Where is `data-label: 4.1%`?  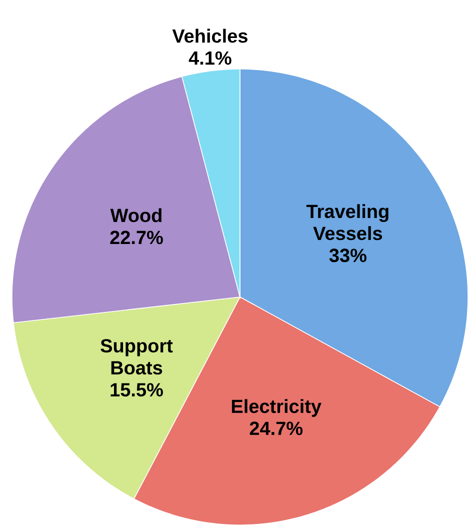 data-label: 4.1% is located at coordinates (210, 58).